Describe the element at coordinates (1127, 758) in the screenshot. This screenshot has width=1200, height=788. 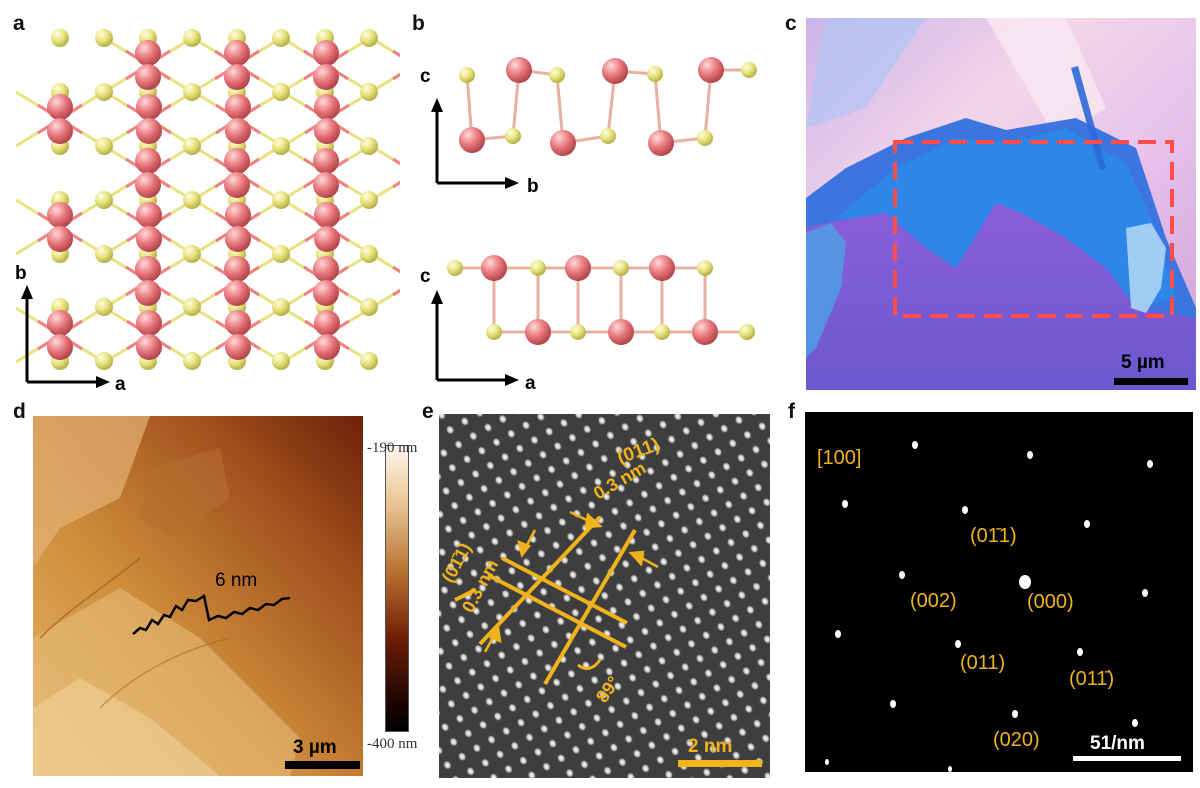
I see `panel-f-scale-bar` at that location.